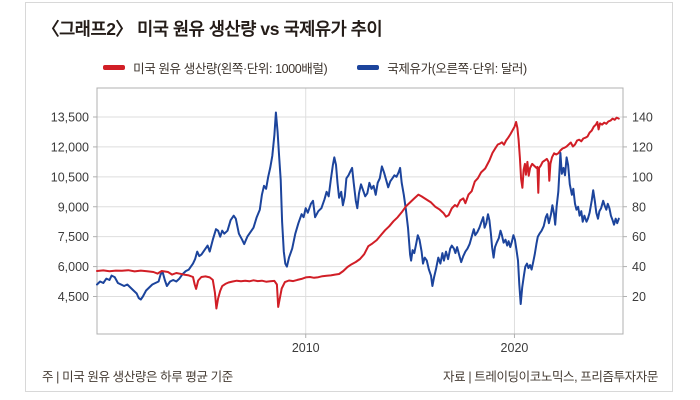 The image size is (700, 400). I want to click on left-axis-tick-label: 9,000, so click(73, 207).